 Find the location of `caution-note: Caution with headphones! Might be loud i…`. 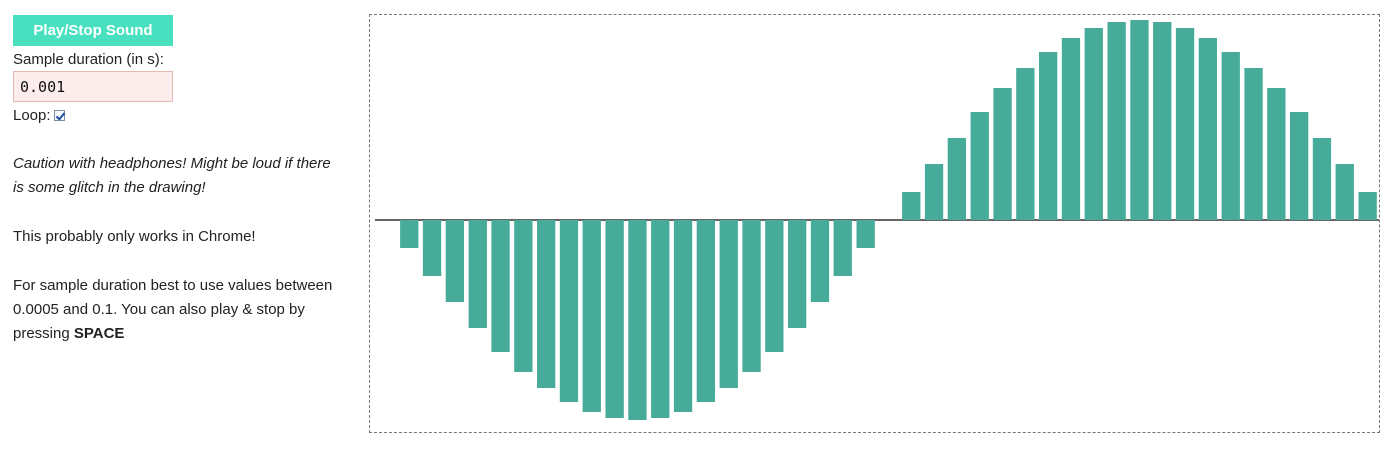

caution-note: Caution with headphones! Might be loud i… is located at coordinates (172, 175).